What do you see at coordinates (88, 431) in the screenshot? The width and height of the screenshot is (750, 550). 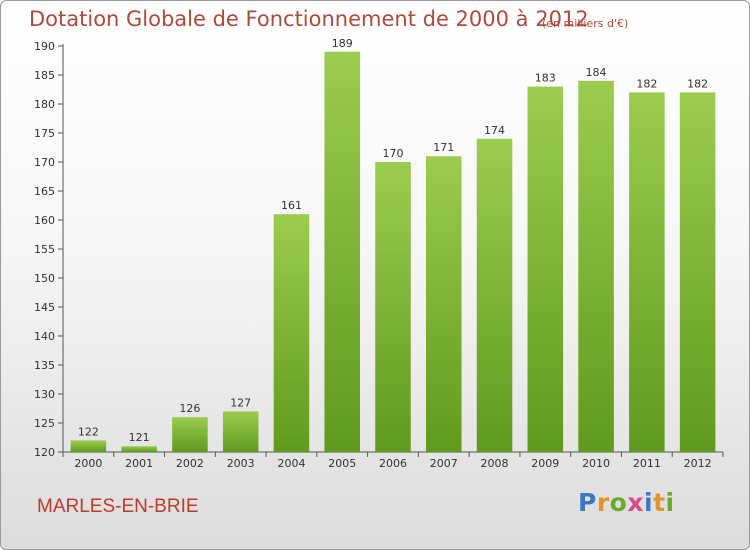 I see `value-label-2000: 122` at bounding box center [88, 431].